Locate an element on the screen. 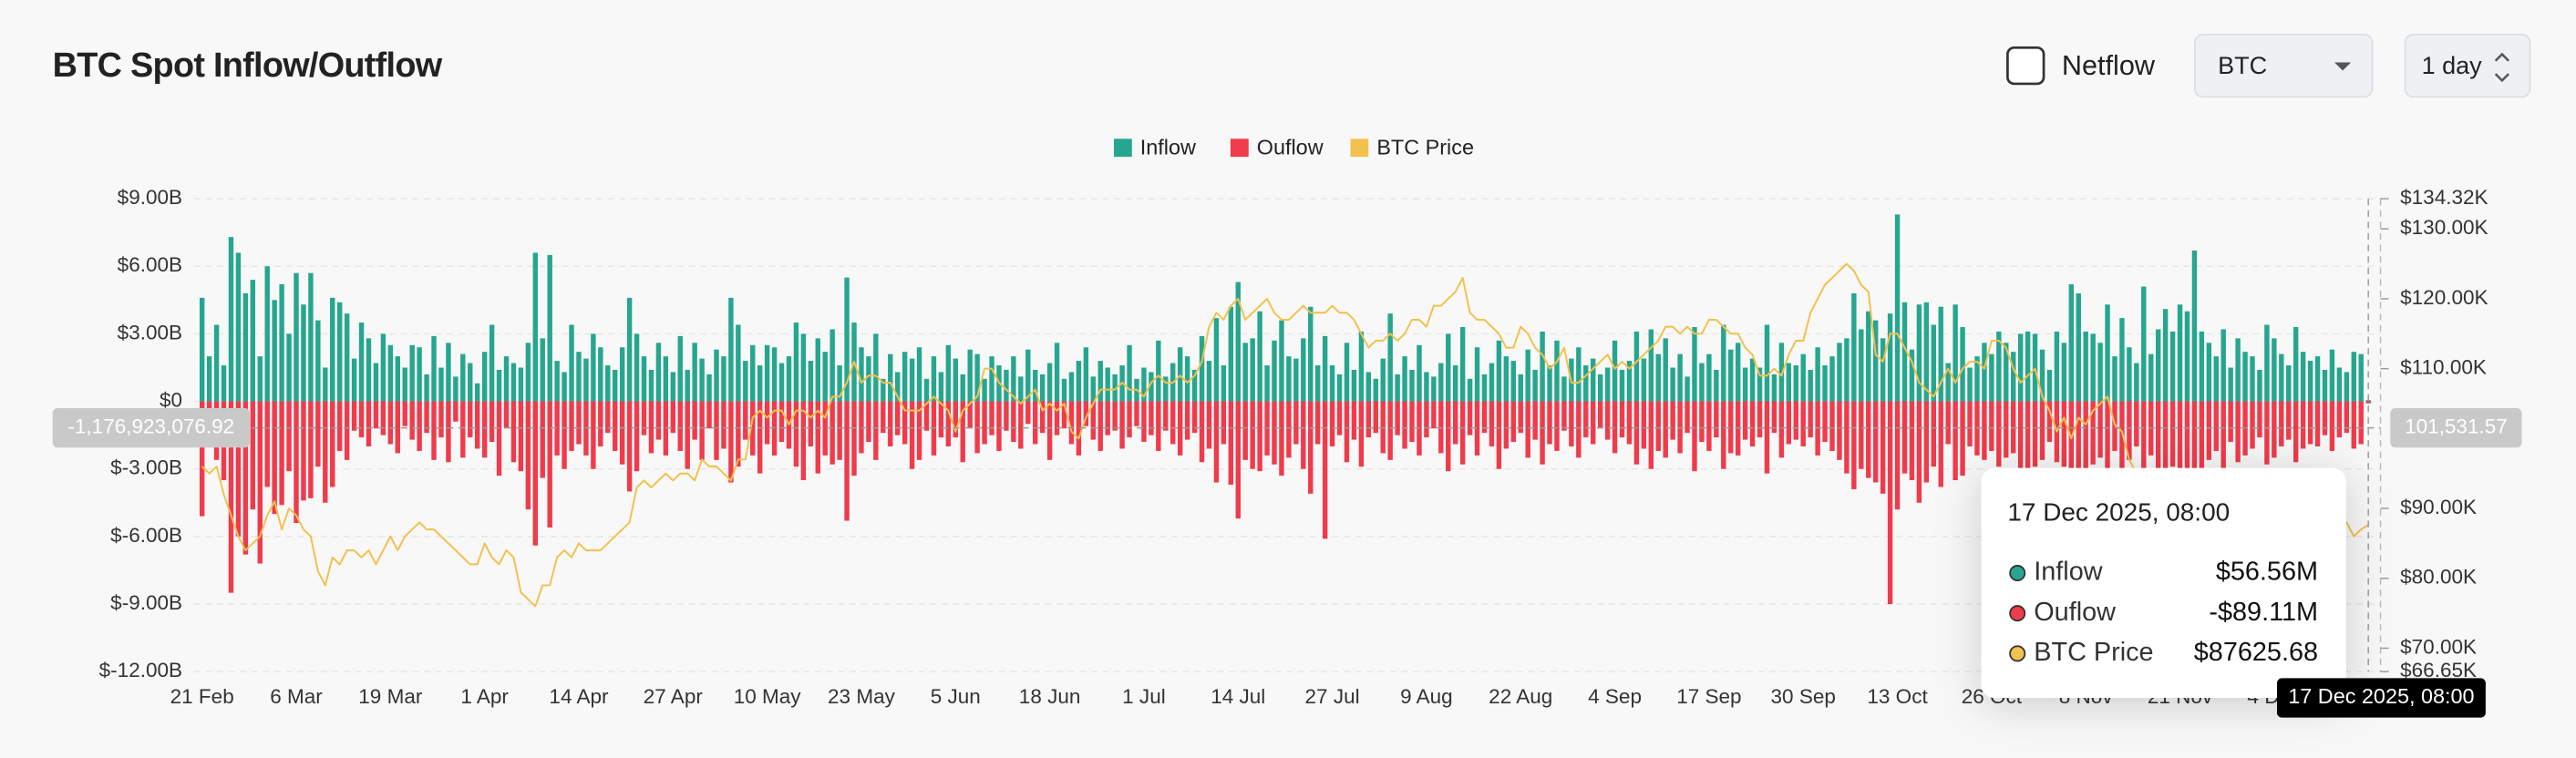 This screenshot has width=2576, height=758. x-tick-label: 17 Sep is located at coordinates (1708, 696).